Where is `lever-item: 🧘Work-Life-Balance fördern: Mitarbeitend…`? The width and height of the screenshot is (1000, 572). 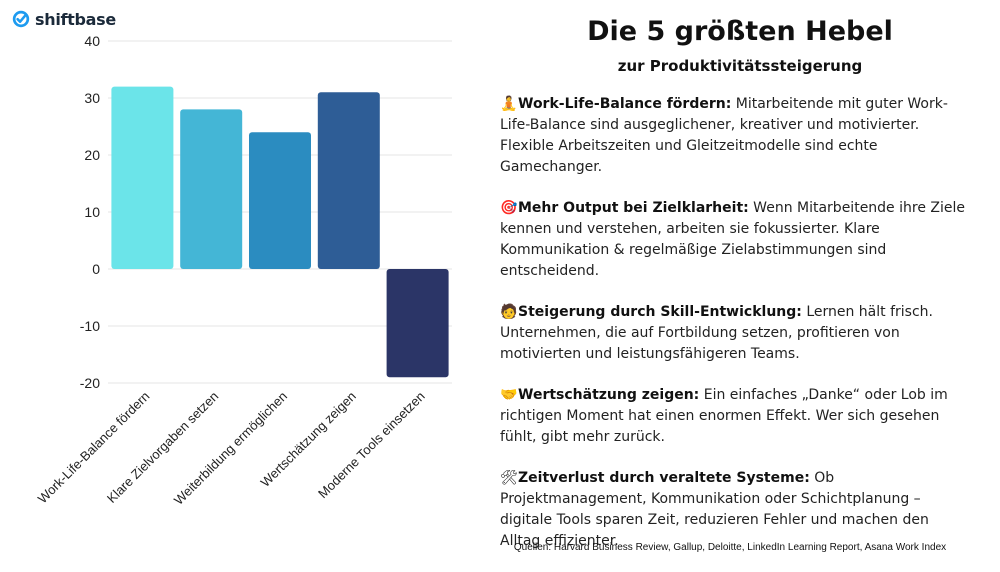
lever-item: 🧘Work-Life-Balance fördern: Mitarbeitend… is located at coordinates (736, 136).